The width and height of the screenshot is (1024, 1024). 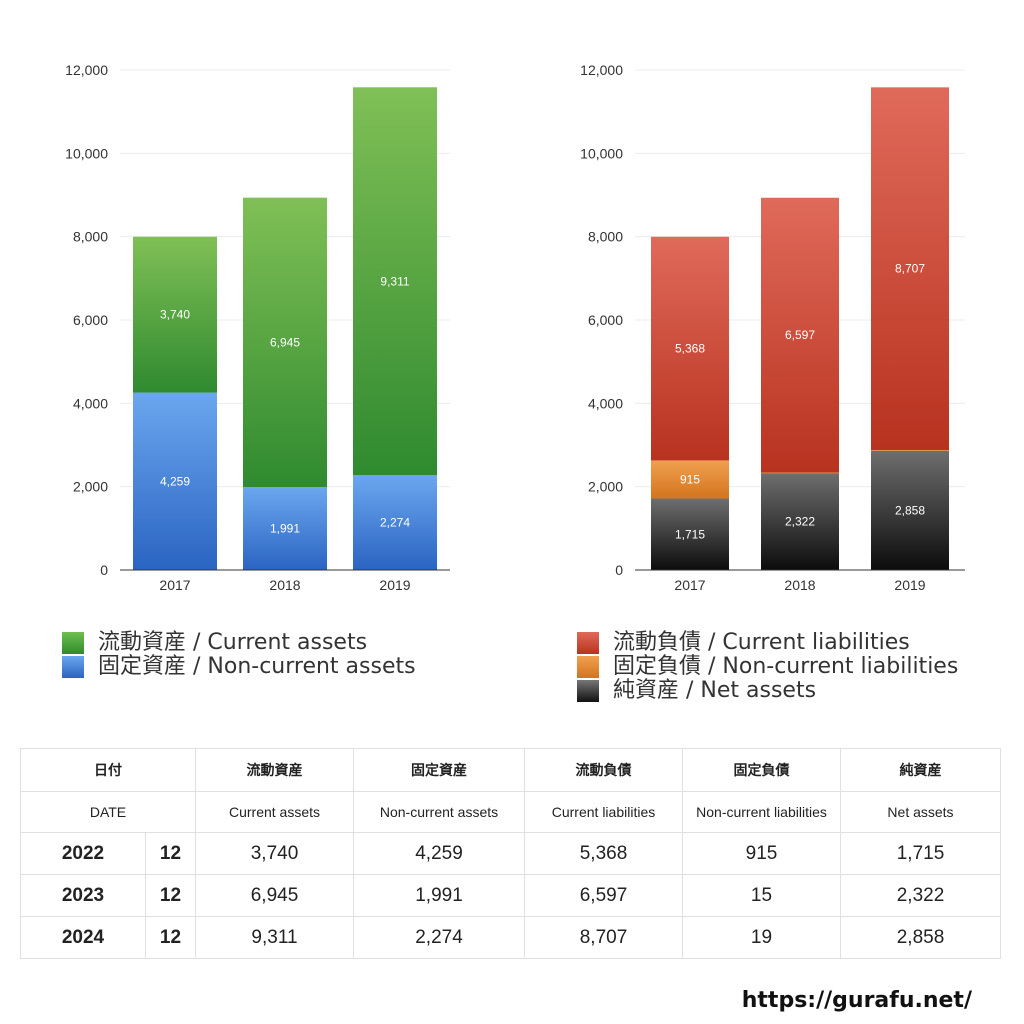 What do you see at coordinates (603, 770) in the screenshot?
I see `header-current-liabilities-ja: 流動負債` at bounding box center [603, 770].